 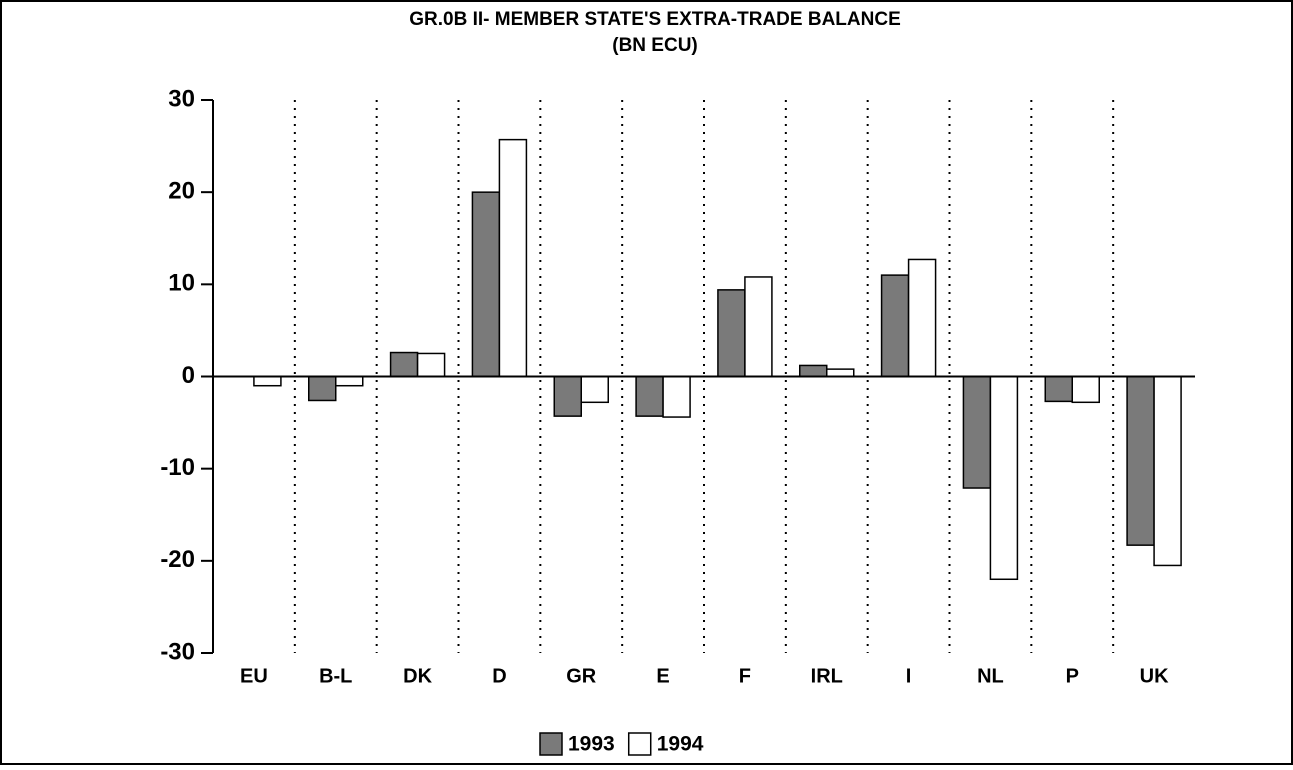 I want to click on x-tick-label: IRL, so click(x=827, y=676).